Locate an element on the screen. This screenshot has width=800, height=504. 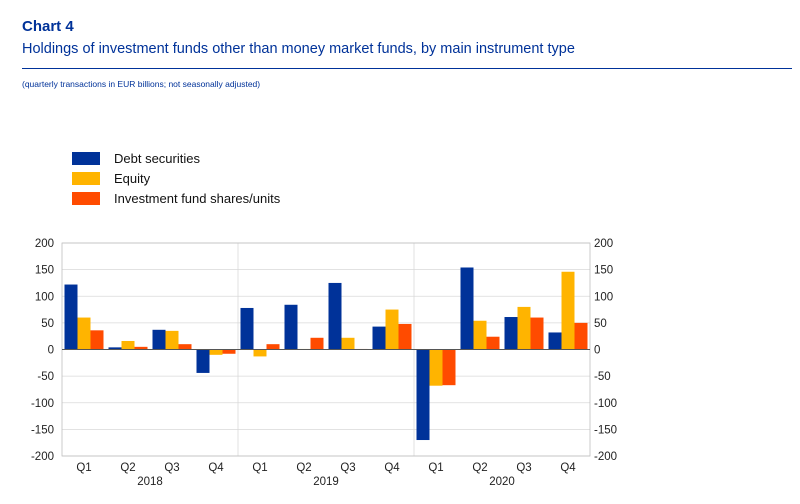
y-tick-label-right: 50 is located at coordinates (600, 324).